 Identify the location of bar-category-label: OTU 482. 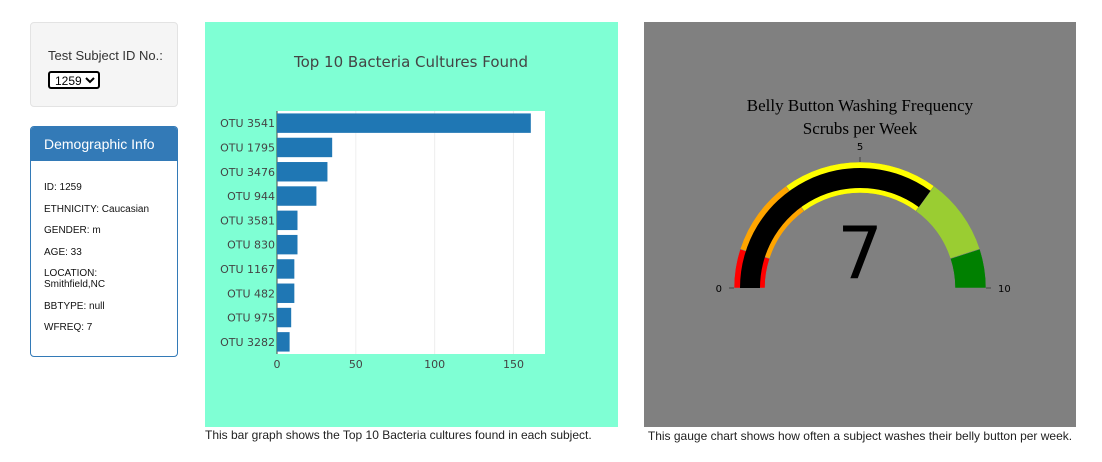
(251, 293).